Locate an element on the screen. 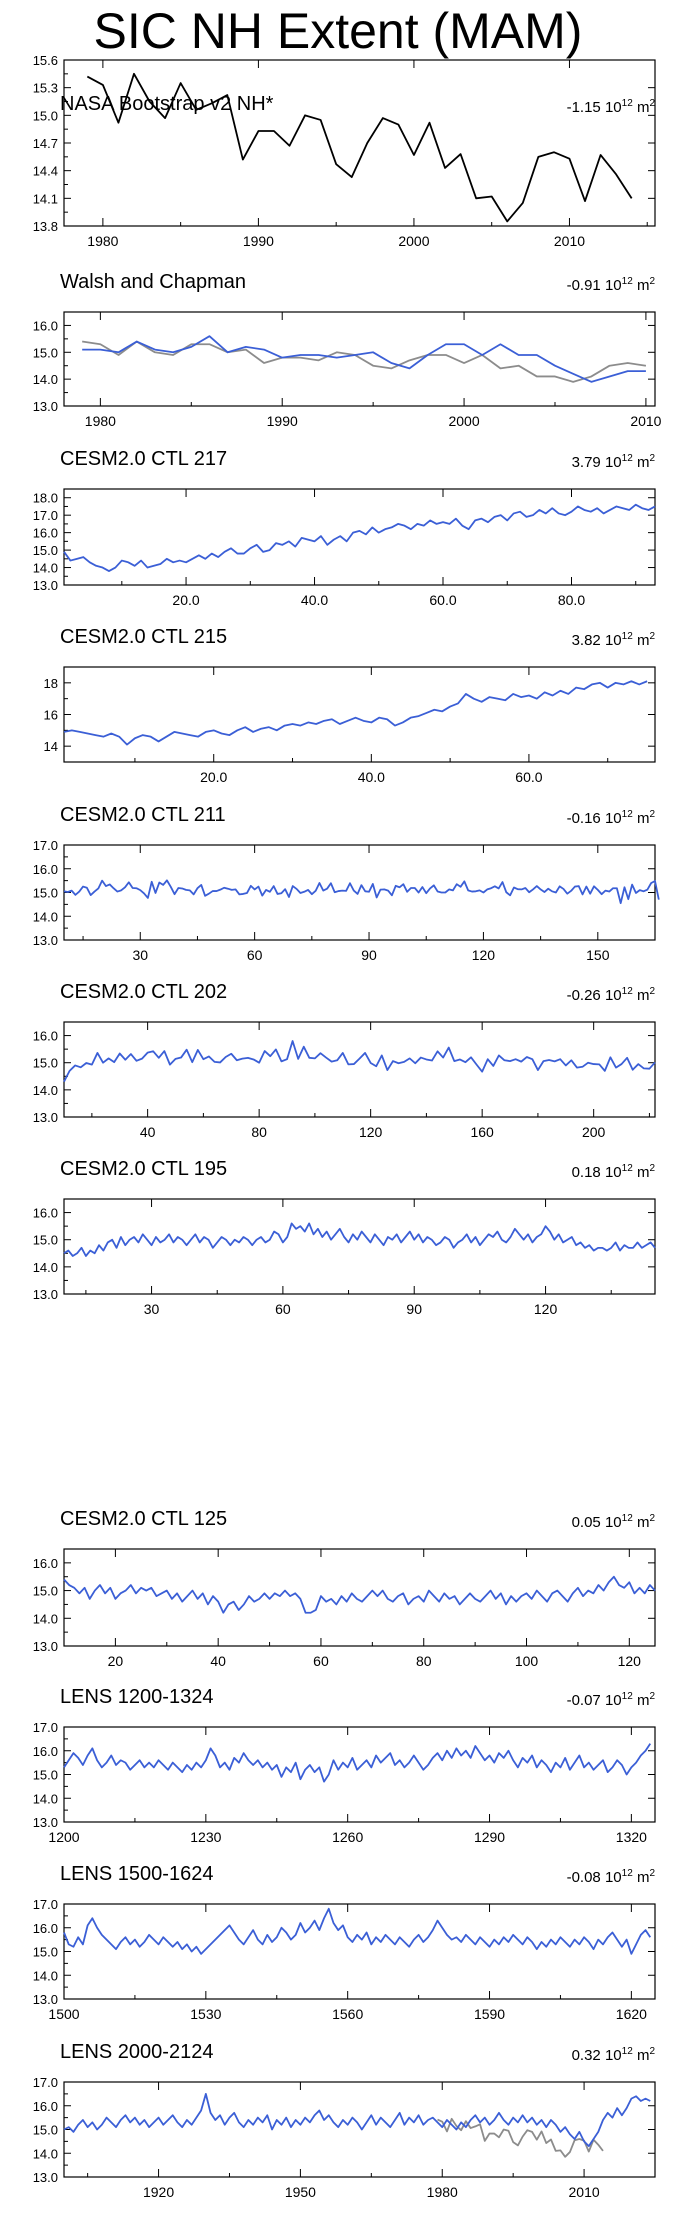  y-tick-label: 18 is located at coordinates (51, 683).